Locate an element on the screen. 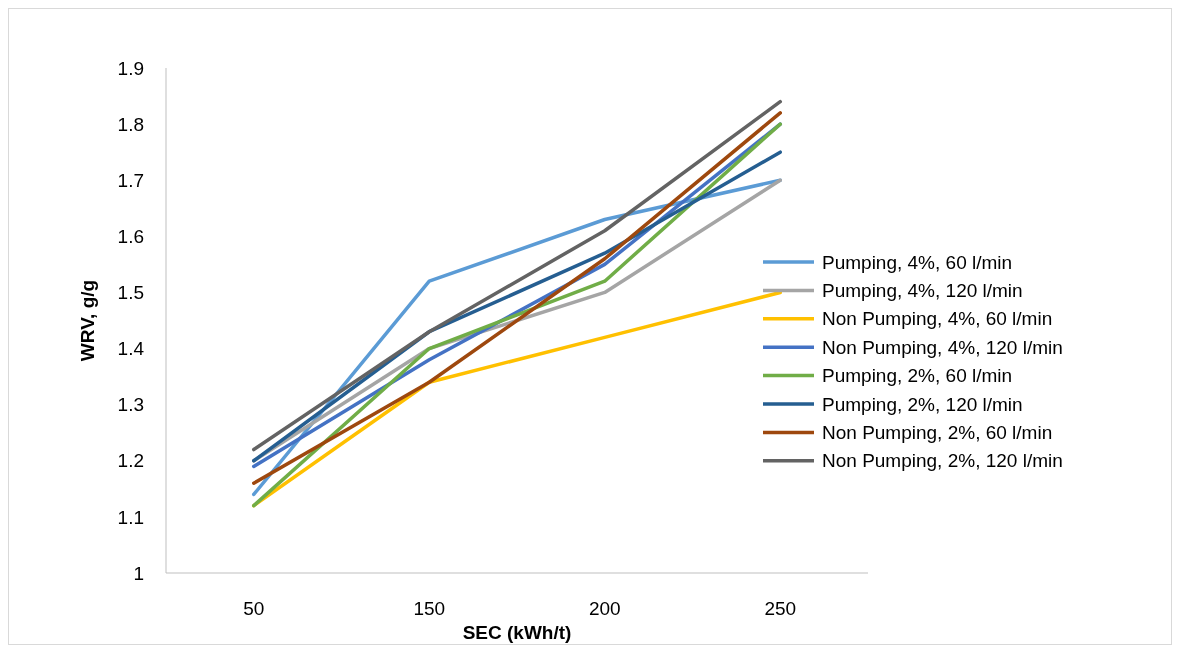 This screenshot has height=653, width=1180. y-tick-label: 1.1 is located at coordinates (130, 517).